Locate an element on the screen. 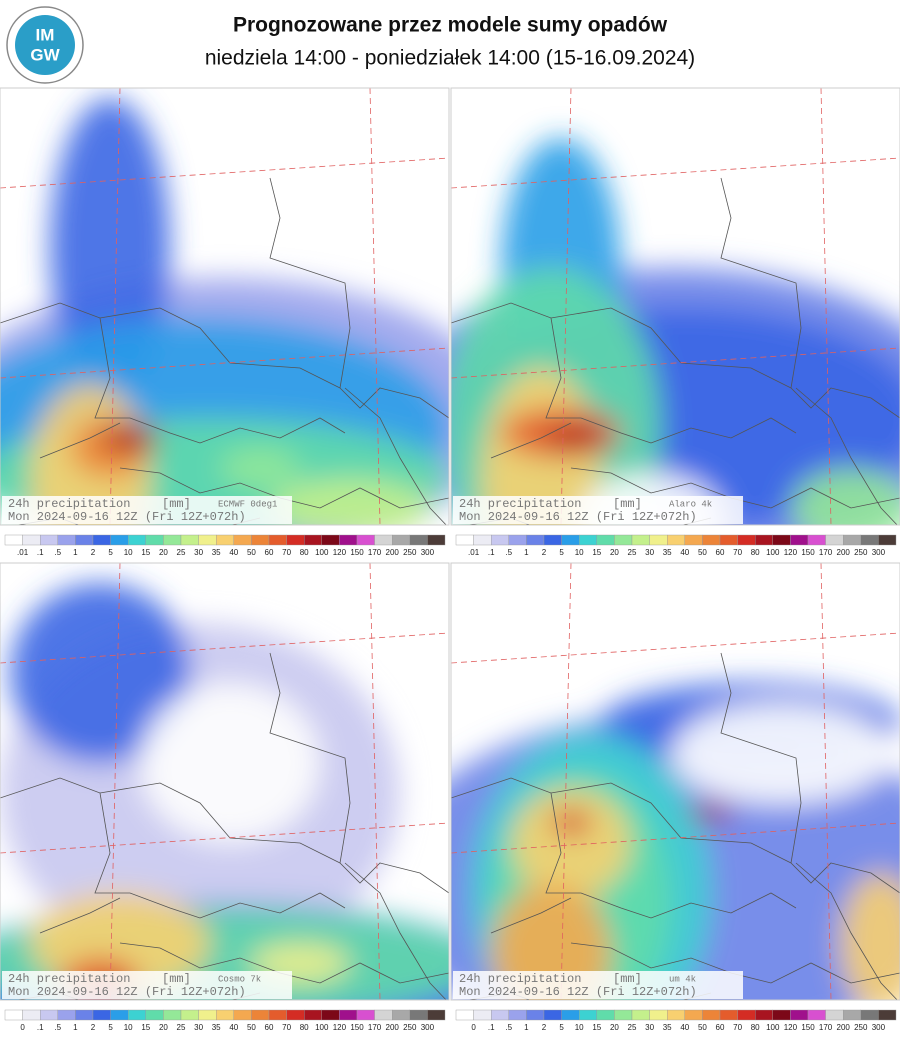 The image size is (900, 1048). colorbar-label: 40 is located at coordinates (233, 1027).